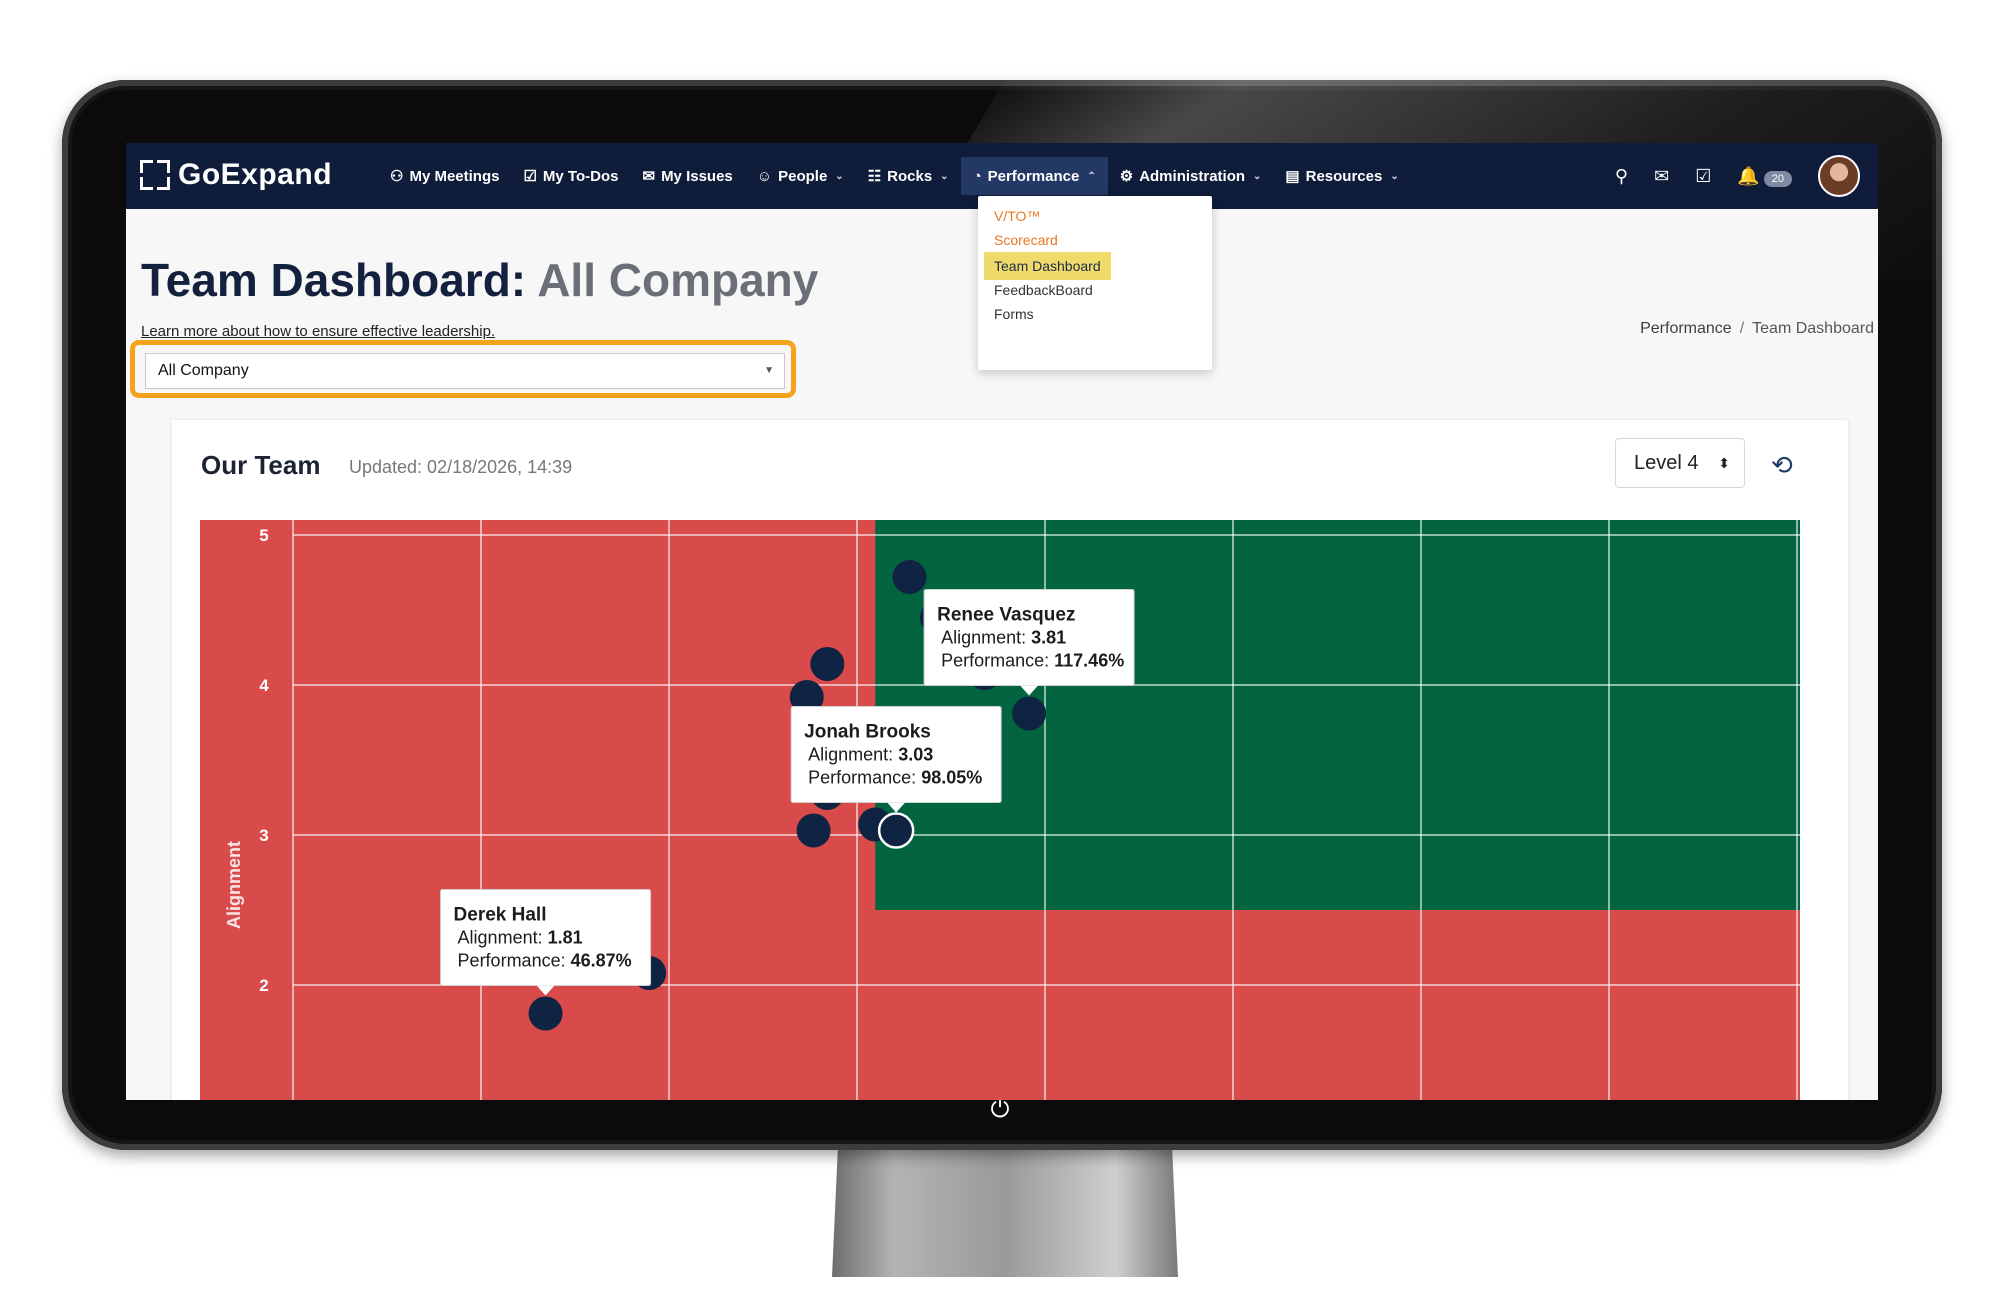 This screenshot has height=1300, width=2000. What do you see at coordinates (234, 885) in the screenshot?
I see `y-axis-label: Alignment` at bounding box center [234, 885].